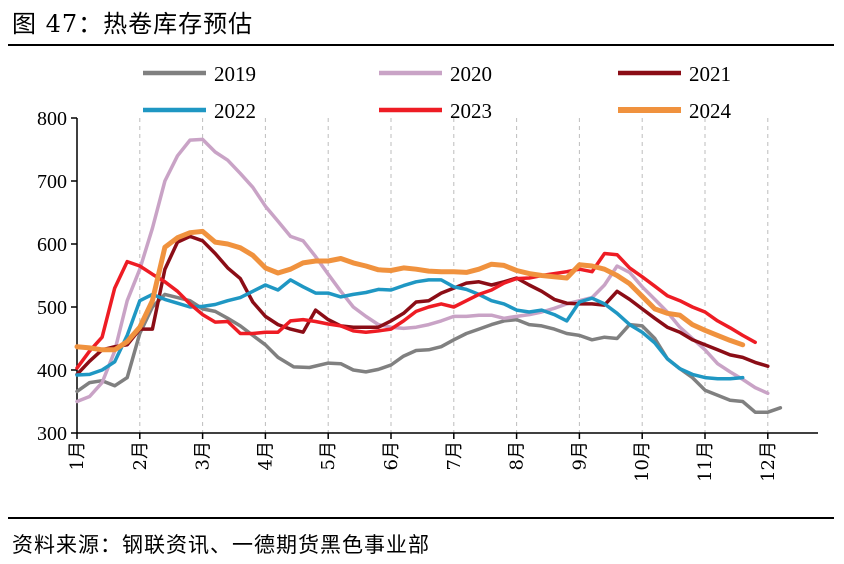 The height and width of the screenshot is (564, 844). Describe the element at coordinates (52, 245) in the screenshot. I see `y-tick-label: 600` at that location.